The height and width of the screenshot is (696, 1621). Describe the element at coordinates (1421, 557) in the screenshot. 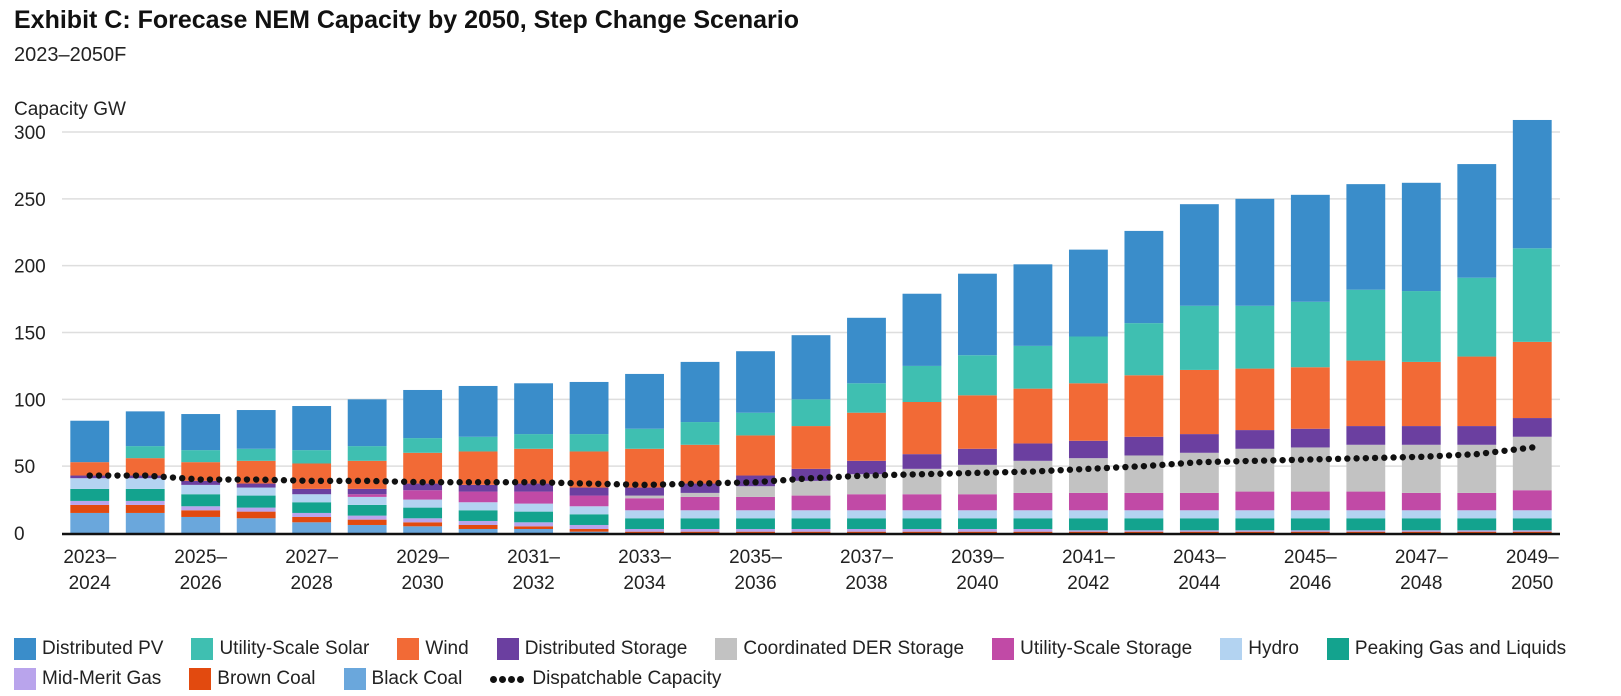

I see `x-tick-label: 2047–` at that location.